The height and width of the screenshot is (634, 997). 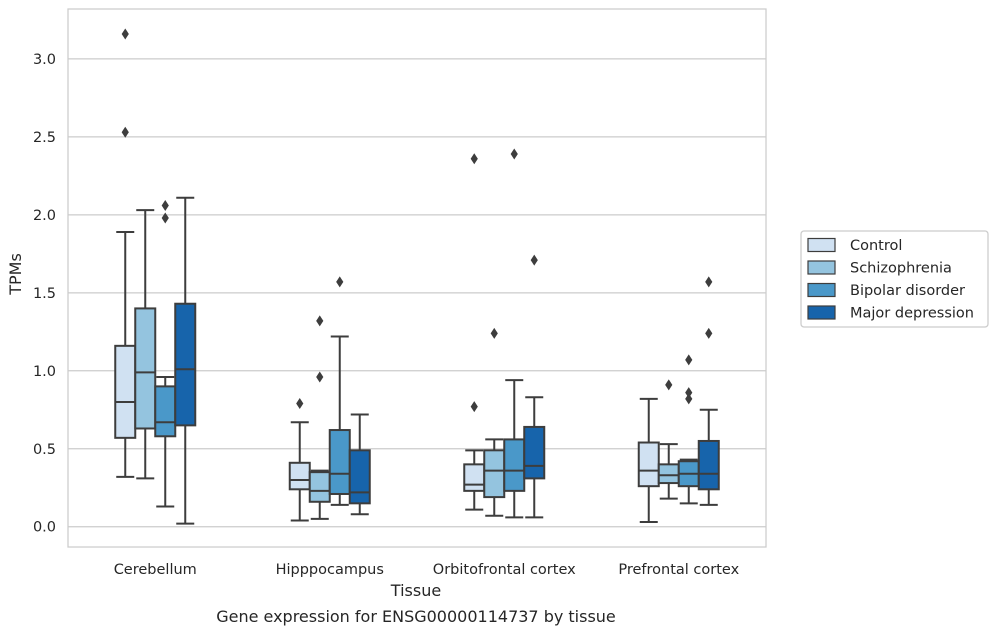 What do you see at coordinates (44, 138) in the screenshot?
I see `y-tick-label: 2.5` at bounding box center [44, 138].